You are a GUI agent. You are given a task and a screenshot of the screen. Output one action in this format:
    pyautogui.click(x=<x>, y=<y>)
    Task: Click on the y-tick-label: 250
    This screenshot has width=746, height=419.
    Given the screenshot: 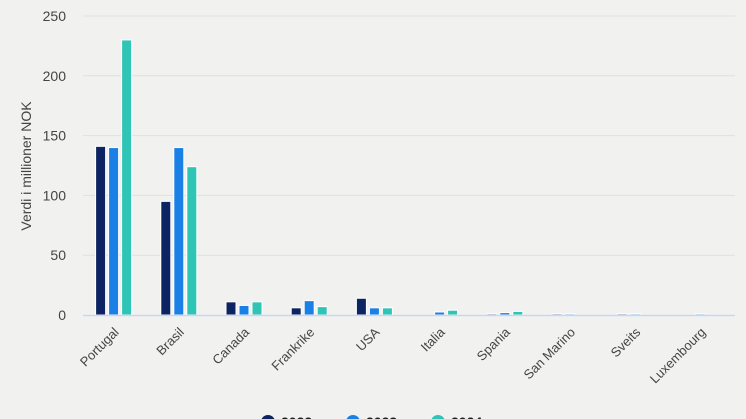 What is the action you would take?
    pyautogui.click(x=55, y=16)
    